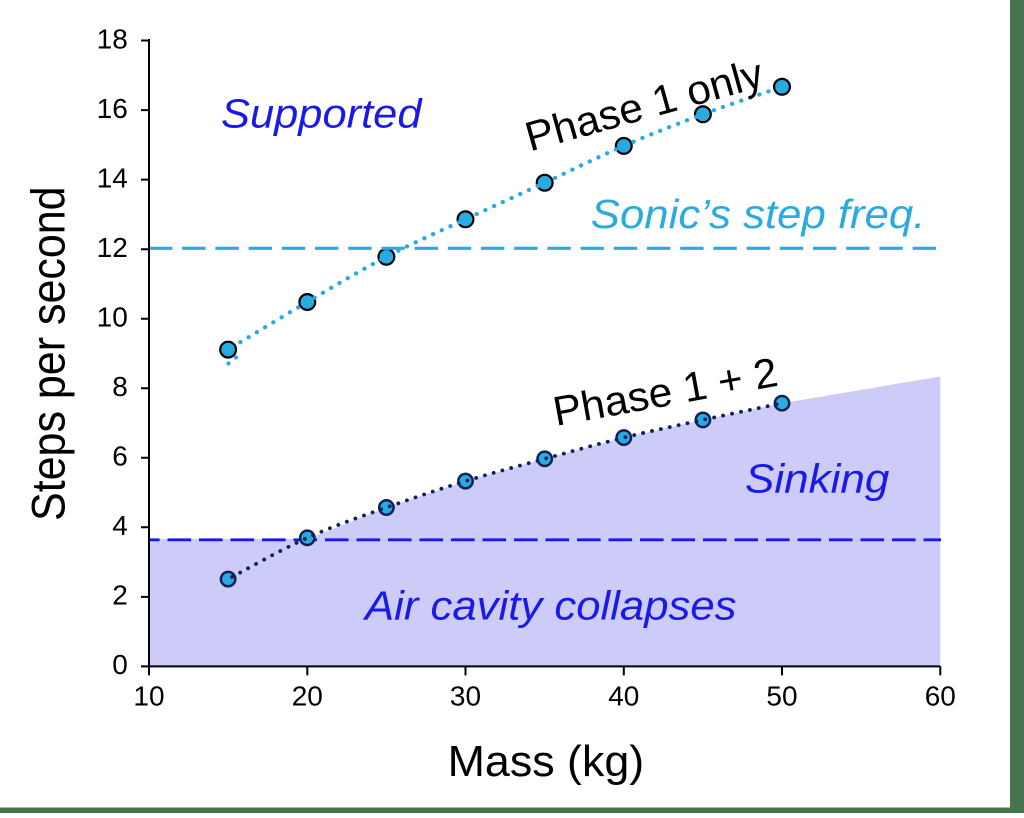 Image resolution: width=1024 pixels, height=818 pixels. I want to click on svg-text: 14, so click(112, 177).